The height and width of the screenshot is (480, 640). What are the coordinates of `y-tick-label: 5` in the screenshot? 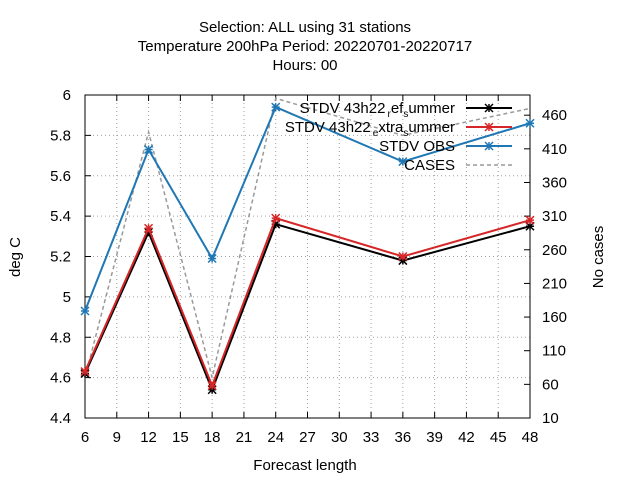 It's located at (67, 297).